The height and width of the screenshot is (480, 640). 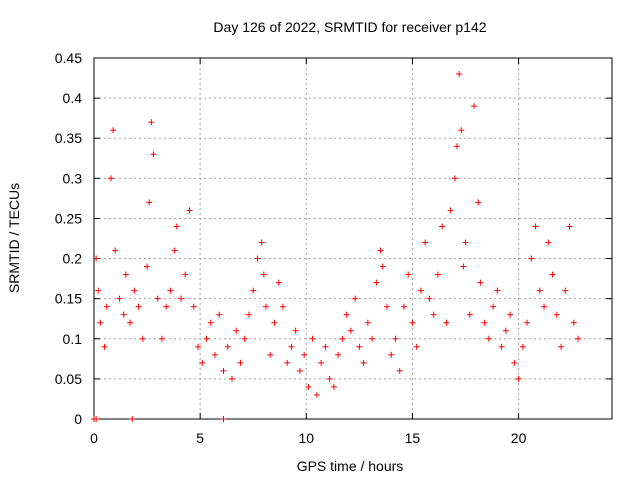 I want to click on x-tick-label: 20, so click(x=519, y=438).